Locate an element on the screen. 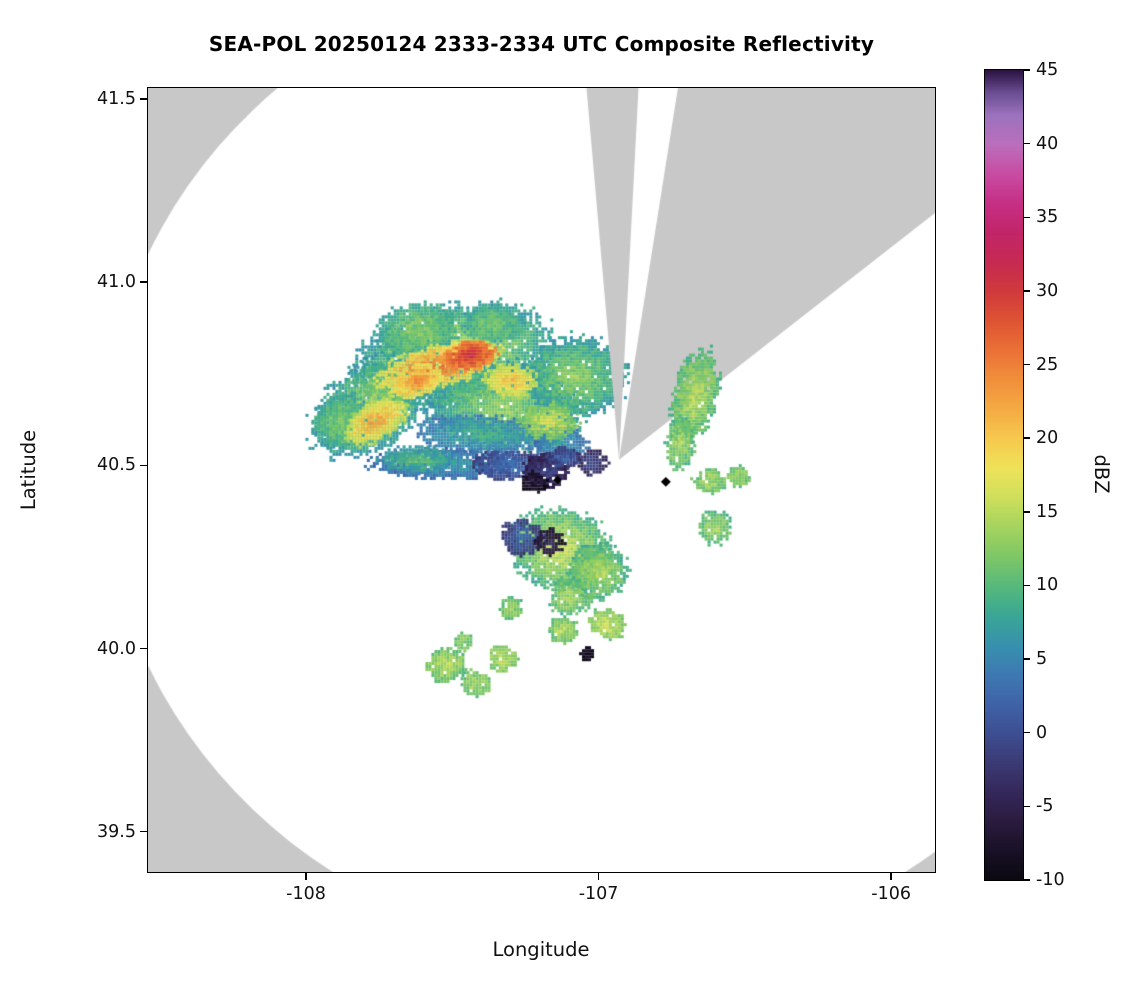  x-tick-label: -108 is located at coordinates (306, 894).